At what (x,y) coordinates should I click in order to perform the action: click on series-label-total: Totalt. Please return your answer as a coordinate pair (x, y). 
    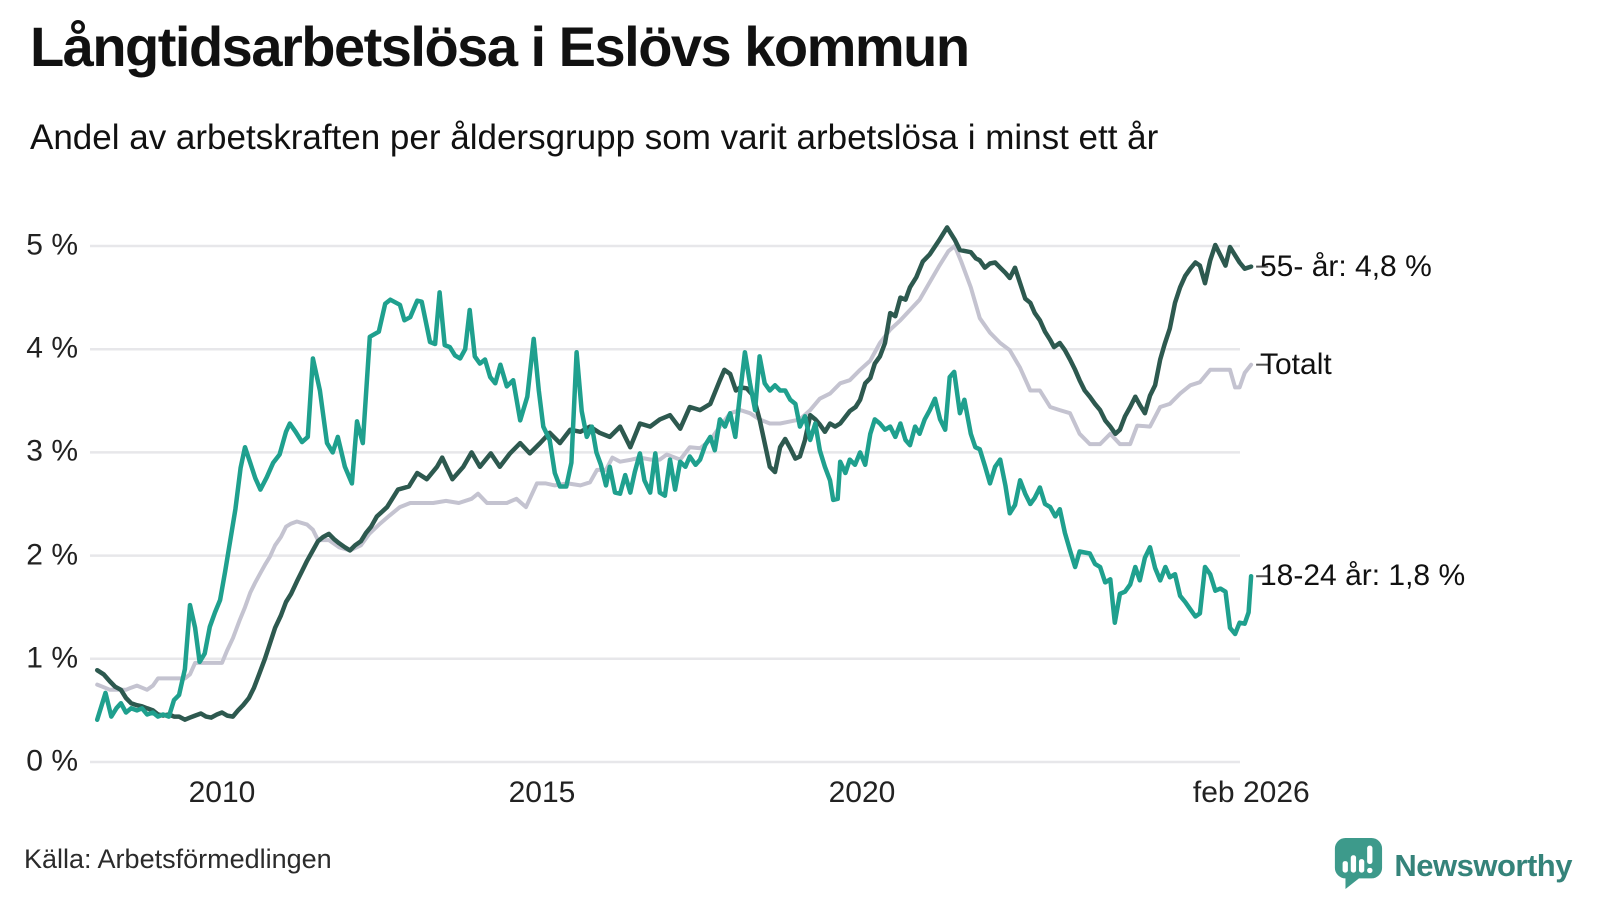
    Looking at the image, I should click on (1296, 364).